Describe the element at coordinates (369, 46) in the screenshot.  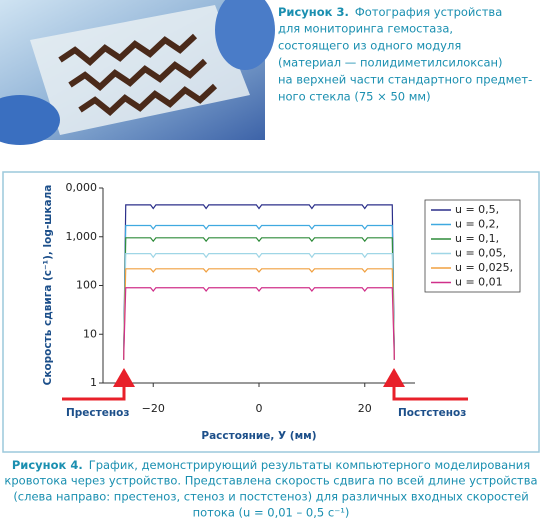
I see `caption-line: состоящего из одного модуля` at that location.